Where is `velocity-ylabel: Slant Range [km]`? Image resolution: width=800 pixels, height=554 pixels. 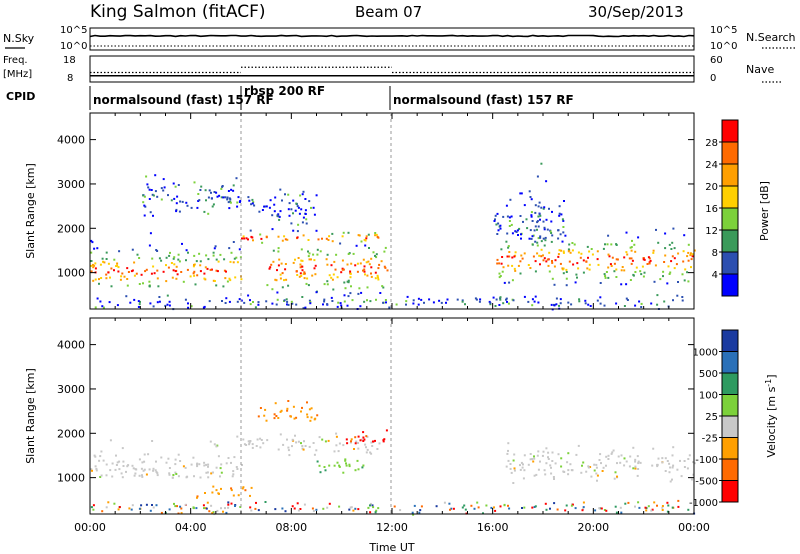
velocity-ylabel: Slant Range [km] is located at coordinates (30, 416).